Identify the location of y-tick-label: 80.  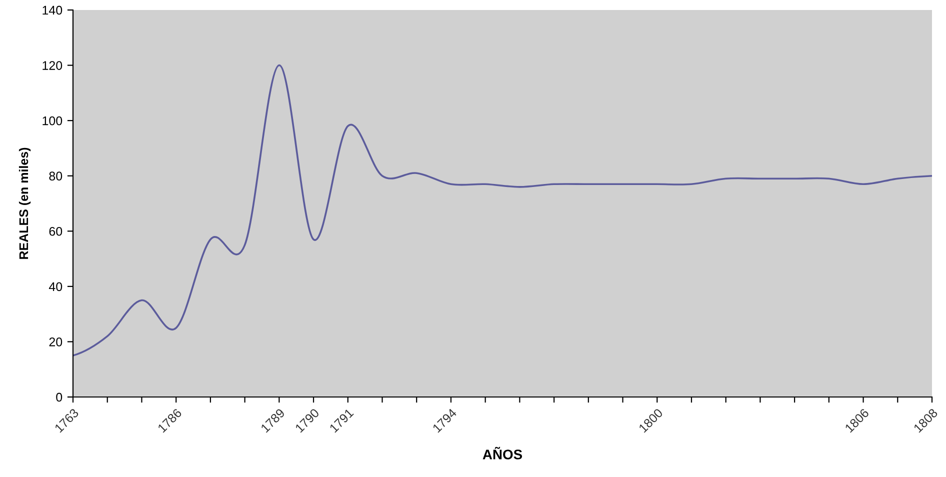
(55, 176).